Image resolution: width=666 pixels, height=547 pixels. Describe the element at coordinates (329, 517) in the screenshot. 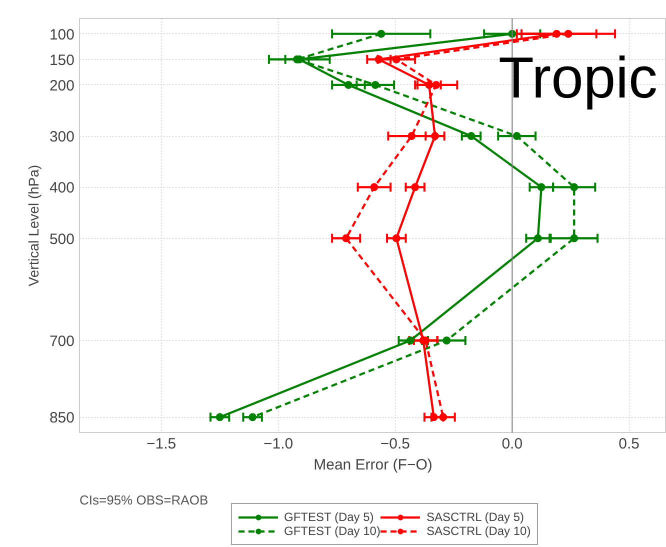

I see `legend-label: GFTEST (Day 5)` at that location.